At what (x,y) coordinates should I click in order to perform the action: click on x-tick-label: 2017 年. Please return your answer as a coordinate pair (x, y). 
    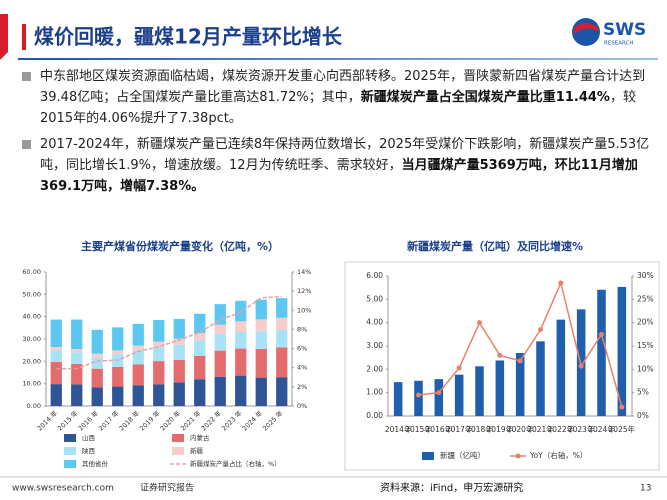
    Looking at the image, I should click on (108, 420).